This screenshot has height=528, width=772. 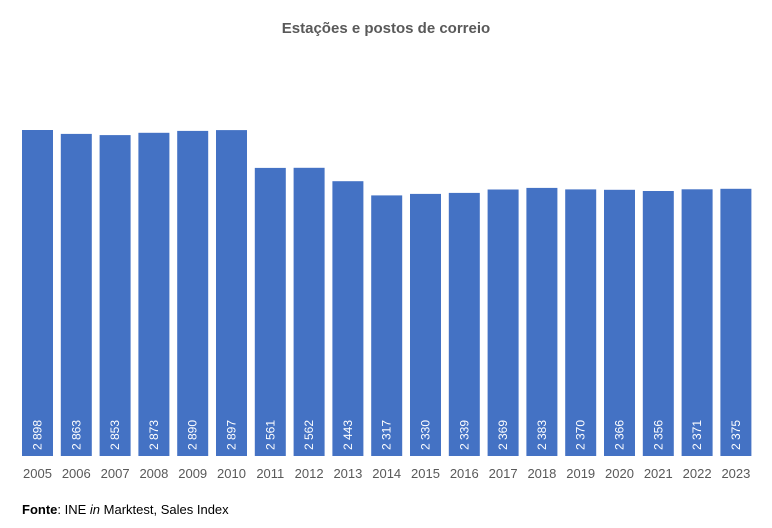 I want to click on source-label: Fonte, so click(x=40, y=509).